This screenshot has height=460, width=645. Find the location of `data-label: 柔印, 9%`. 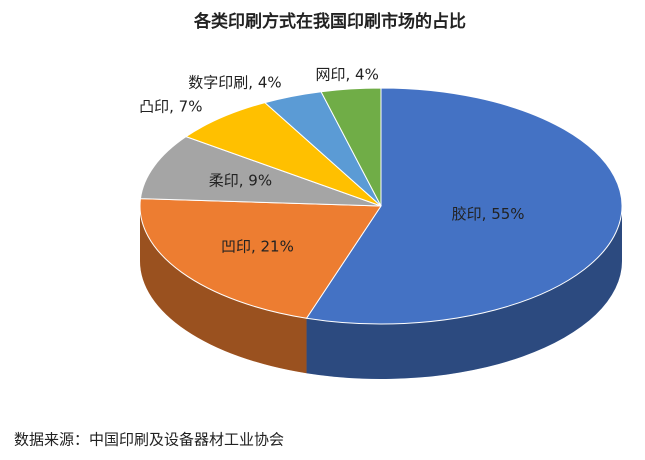

data-label: 柔印, 9% is located at coordinates (240, 181).